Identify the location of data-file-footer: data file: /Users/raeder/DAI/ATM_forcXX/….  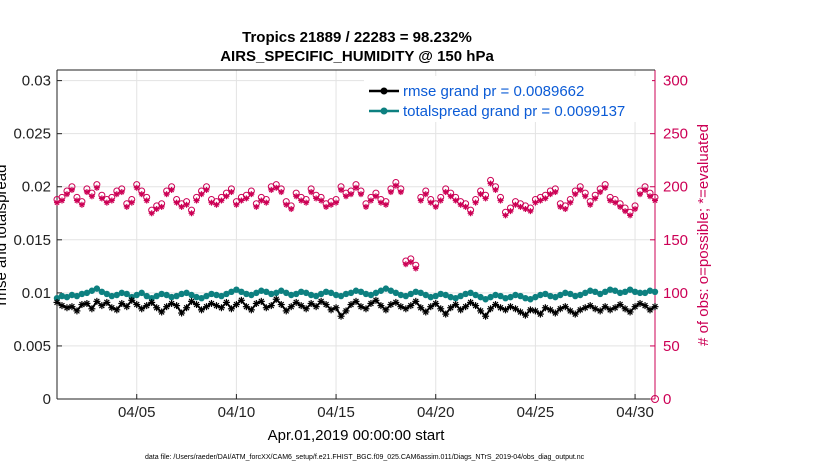
(365, 457).